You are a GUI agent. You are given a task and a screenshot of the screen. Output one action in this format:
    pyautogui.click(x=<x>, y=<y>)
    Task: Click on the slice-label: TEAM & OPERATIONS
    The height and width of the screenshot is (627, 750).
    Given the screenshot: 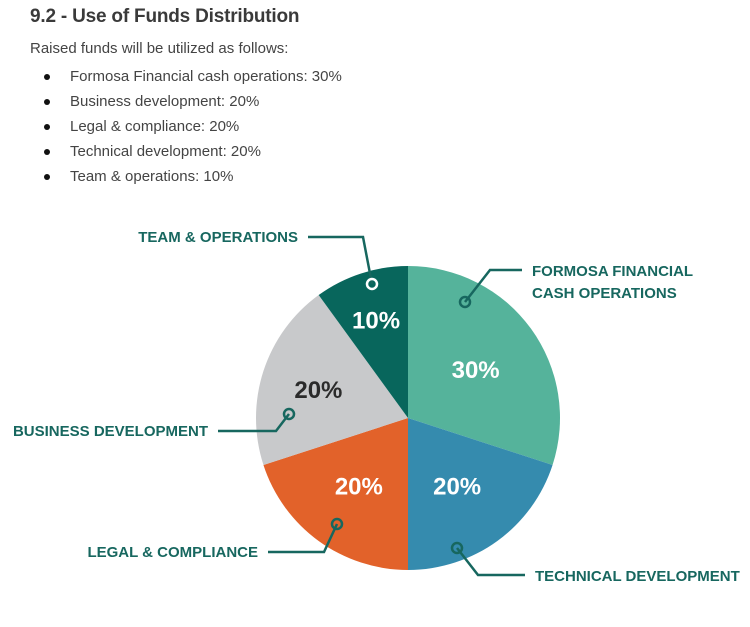 What is the action you would take?
    pyautogui.click(x=218, y=237)
    